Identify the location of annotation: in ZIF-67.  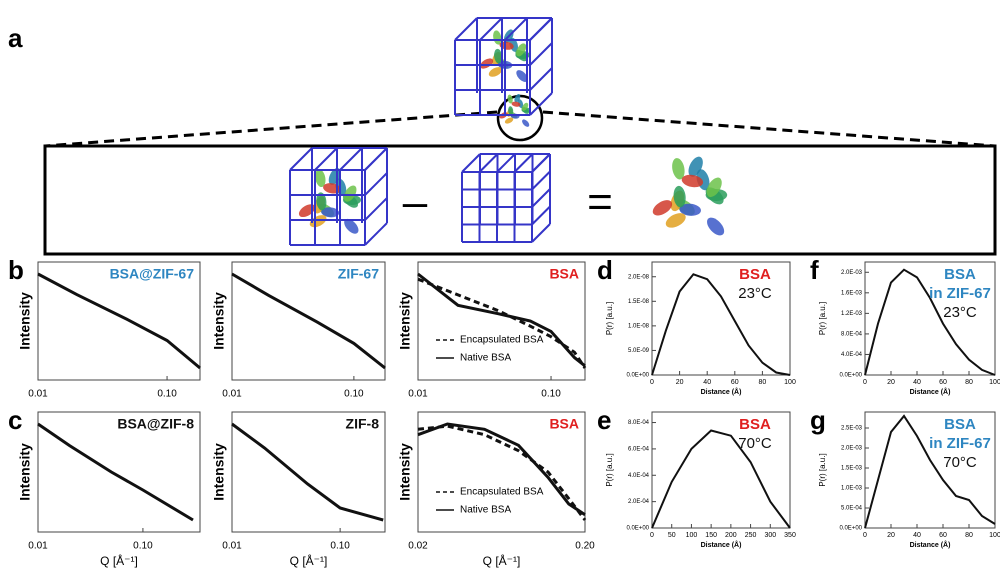
(960, 443).